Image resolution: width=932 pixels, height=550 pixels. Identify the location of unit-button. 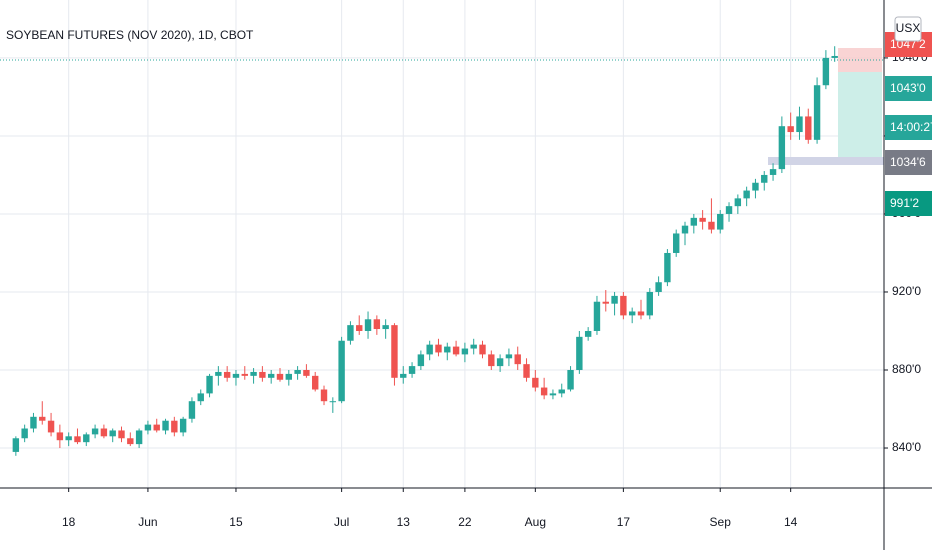
(908, 29).